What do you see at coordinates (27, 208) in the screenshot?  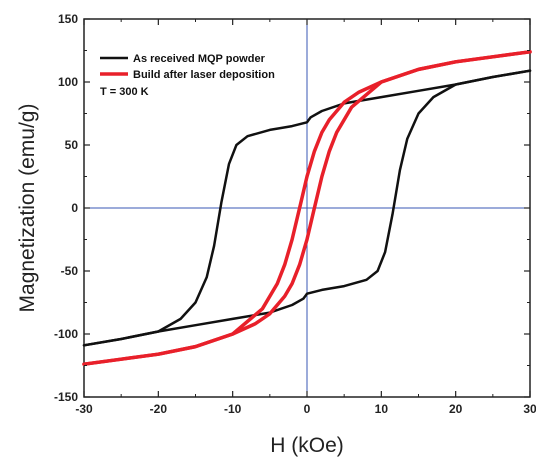 I see `y-axis-title: Magnetization (emu/g)` at bounding box center [27, 208].